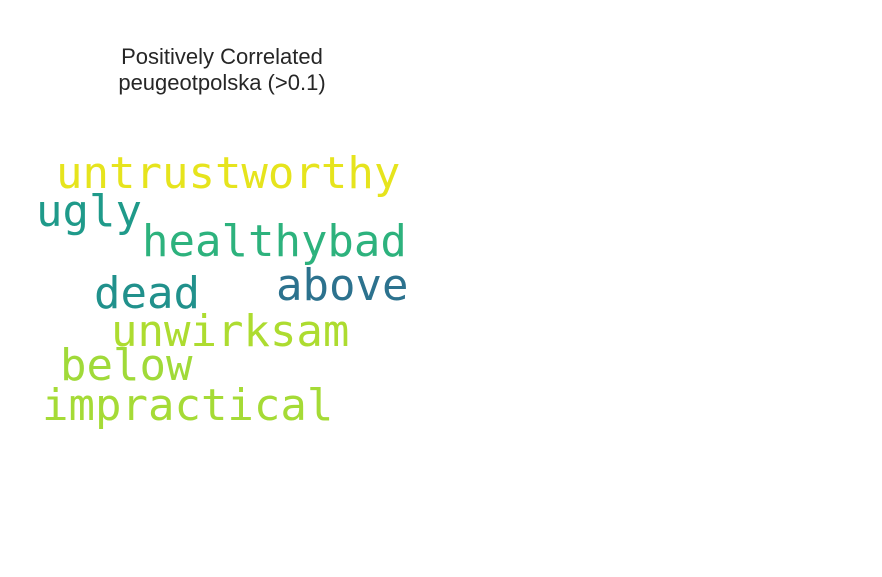  What do you see at coordinates (230, 331) in the screenshot?
I see `word-unwirksam: unwirksam` at bounding box center [230, 331].